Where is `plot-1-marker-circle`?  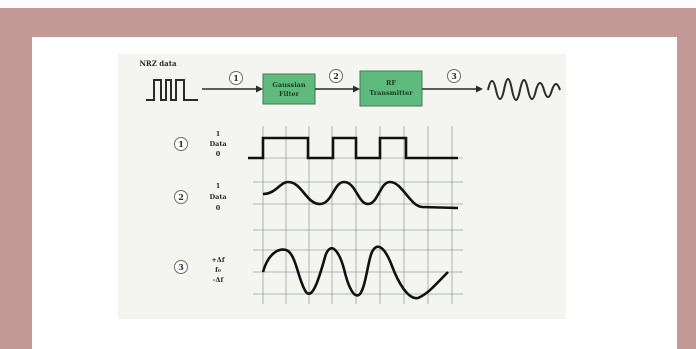 plot-1-marker-circle is located at coordinates (181, 144).